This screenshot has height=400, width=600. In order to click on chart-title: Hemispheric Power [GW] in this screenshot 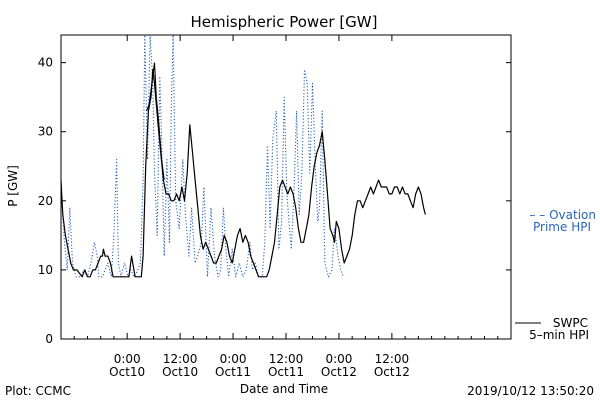, I will do `click(284, 22)`.